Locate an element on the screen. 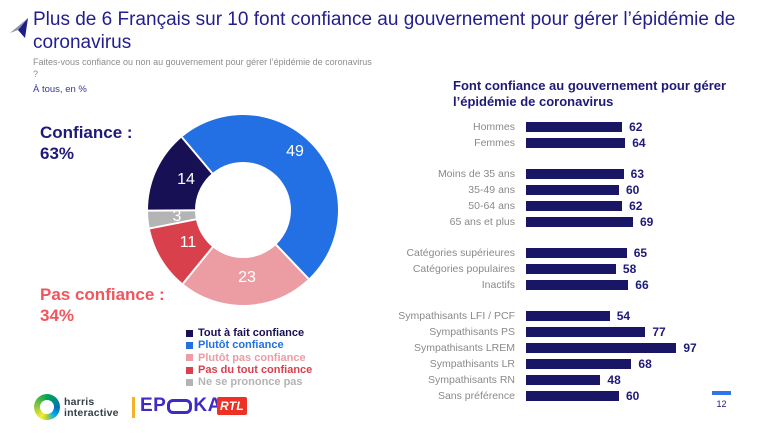 The image size is (770, 433). legend-item: Plutôt confiance is located at coordinates (249, 345).